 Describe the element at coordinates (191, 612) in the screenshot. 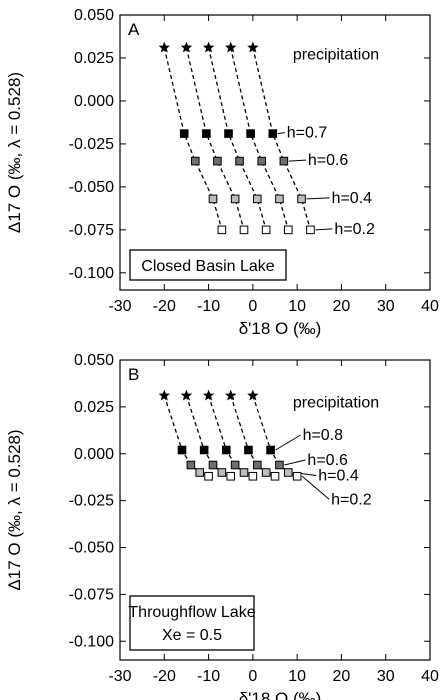

I see `lake-type-label: Throughflow Lake` at that location.